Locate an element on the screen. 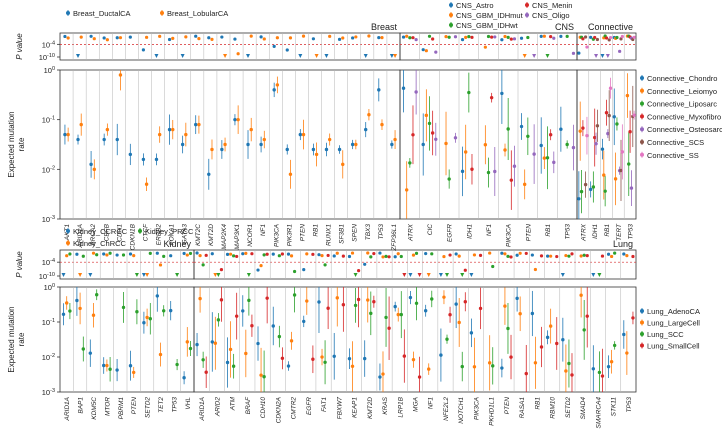  gene-label: TBX3 is located at coordinates (368, 232).